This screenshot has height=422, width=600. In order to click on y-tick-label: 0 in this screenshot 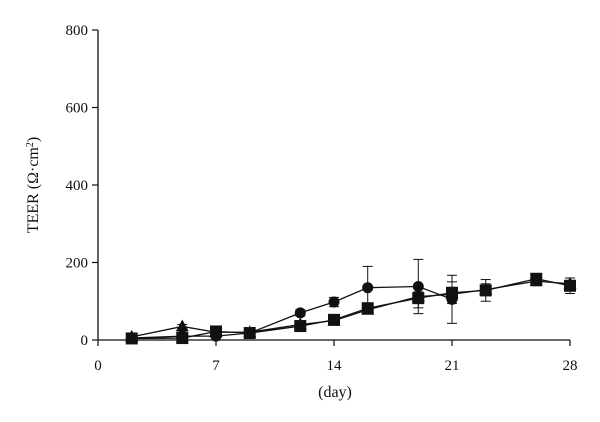, I will do `click(85, 341)`.